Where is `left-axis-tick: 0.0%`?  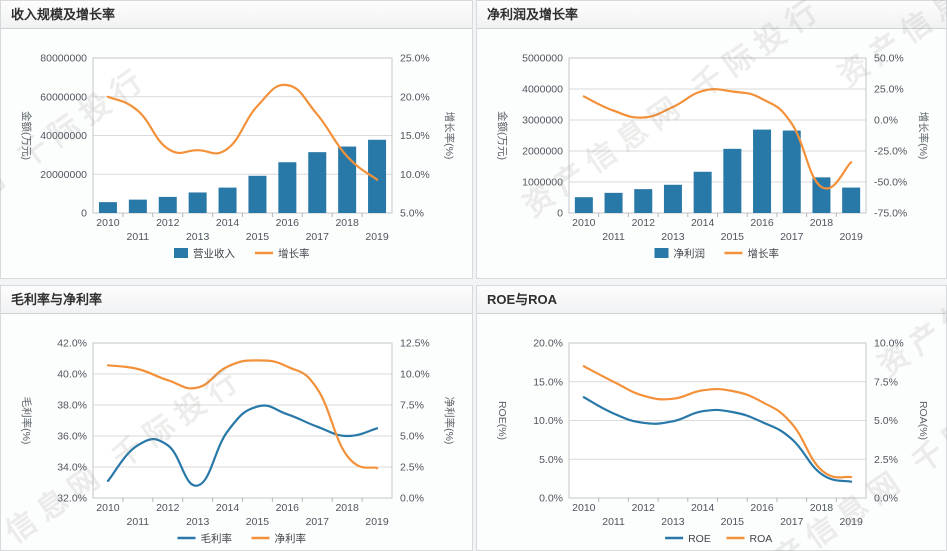
left-axis-tick: 0.0% is located at coordinates (551, 499).